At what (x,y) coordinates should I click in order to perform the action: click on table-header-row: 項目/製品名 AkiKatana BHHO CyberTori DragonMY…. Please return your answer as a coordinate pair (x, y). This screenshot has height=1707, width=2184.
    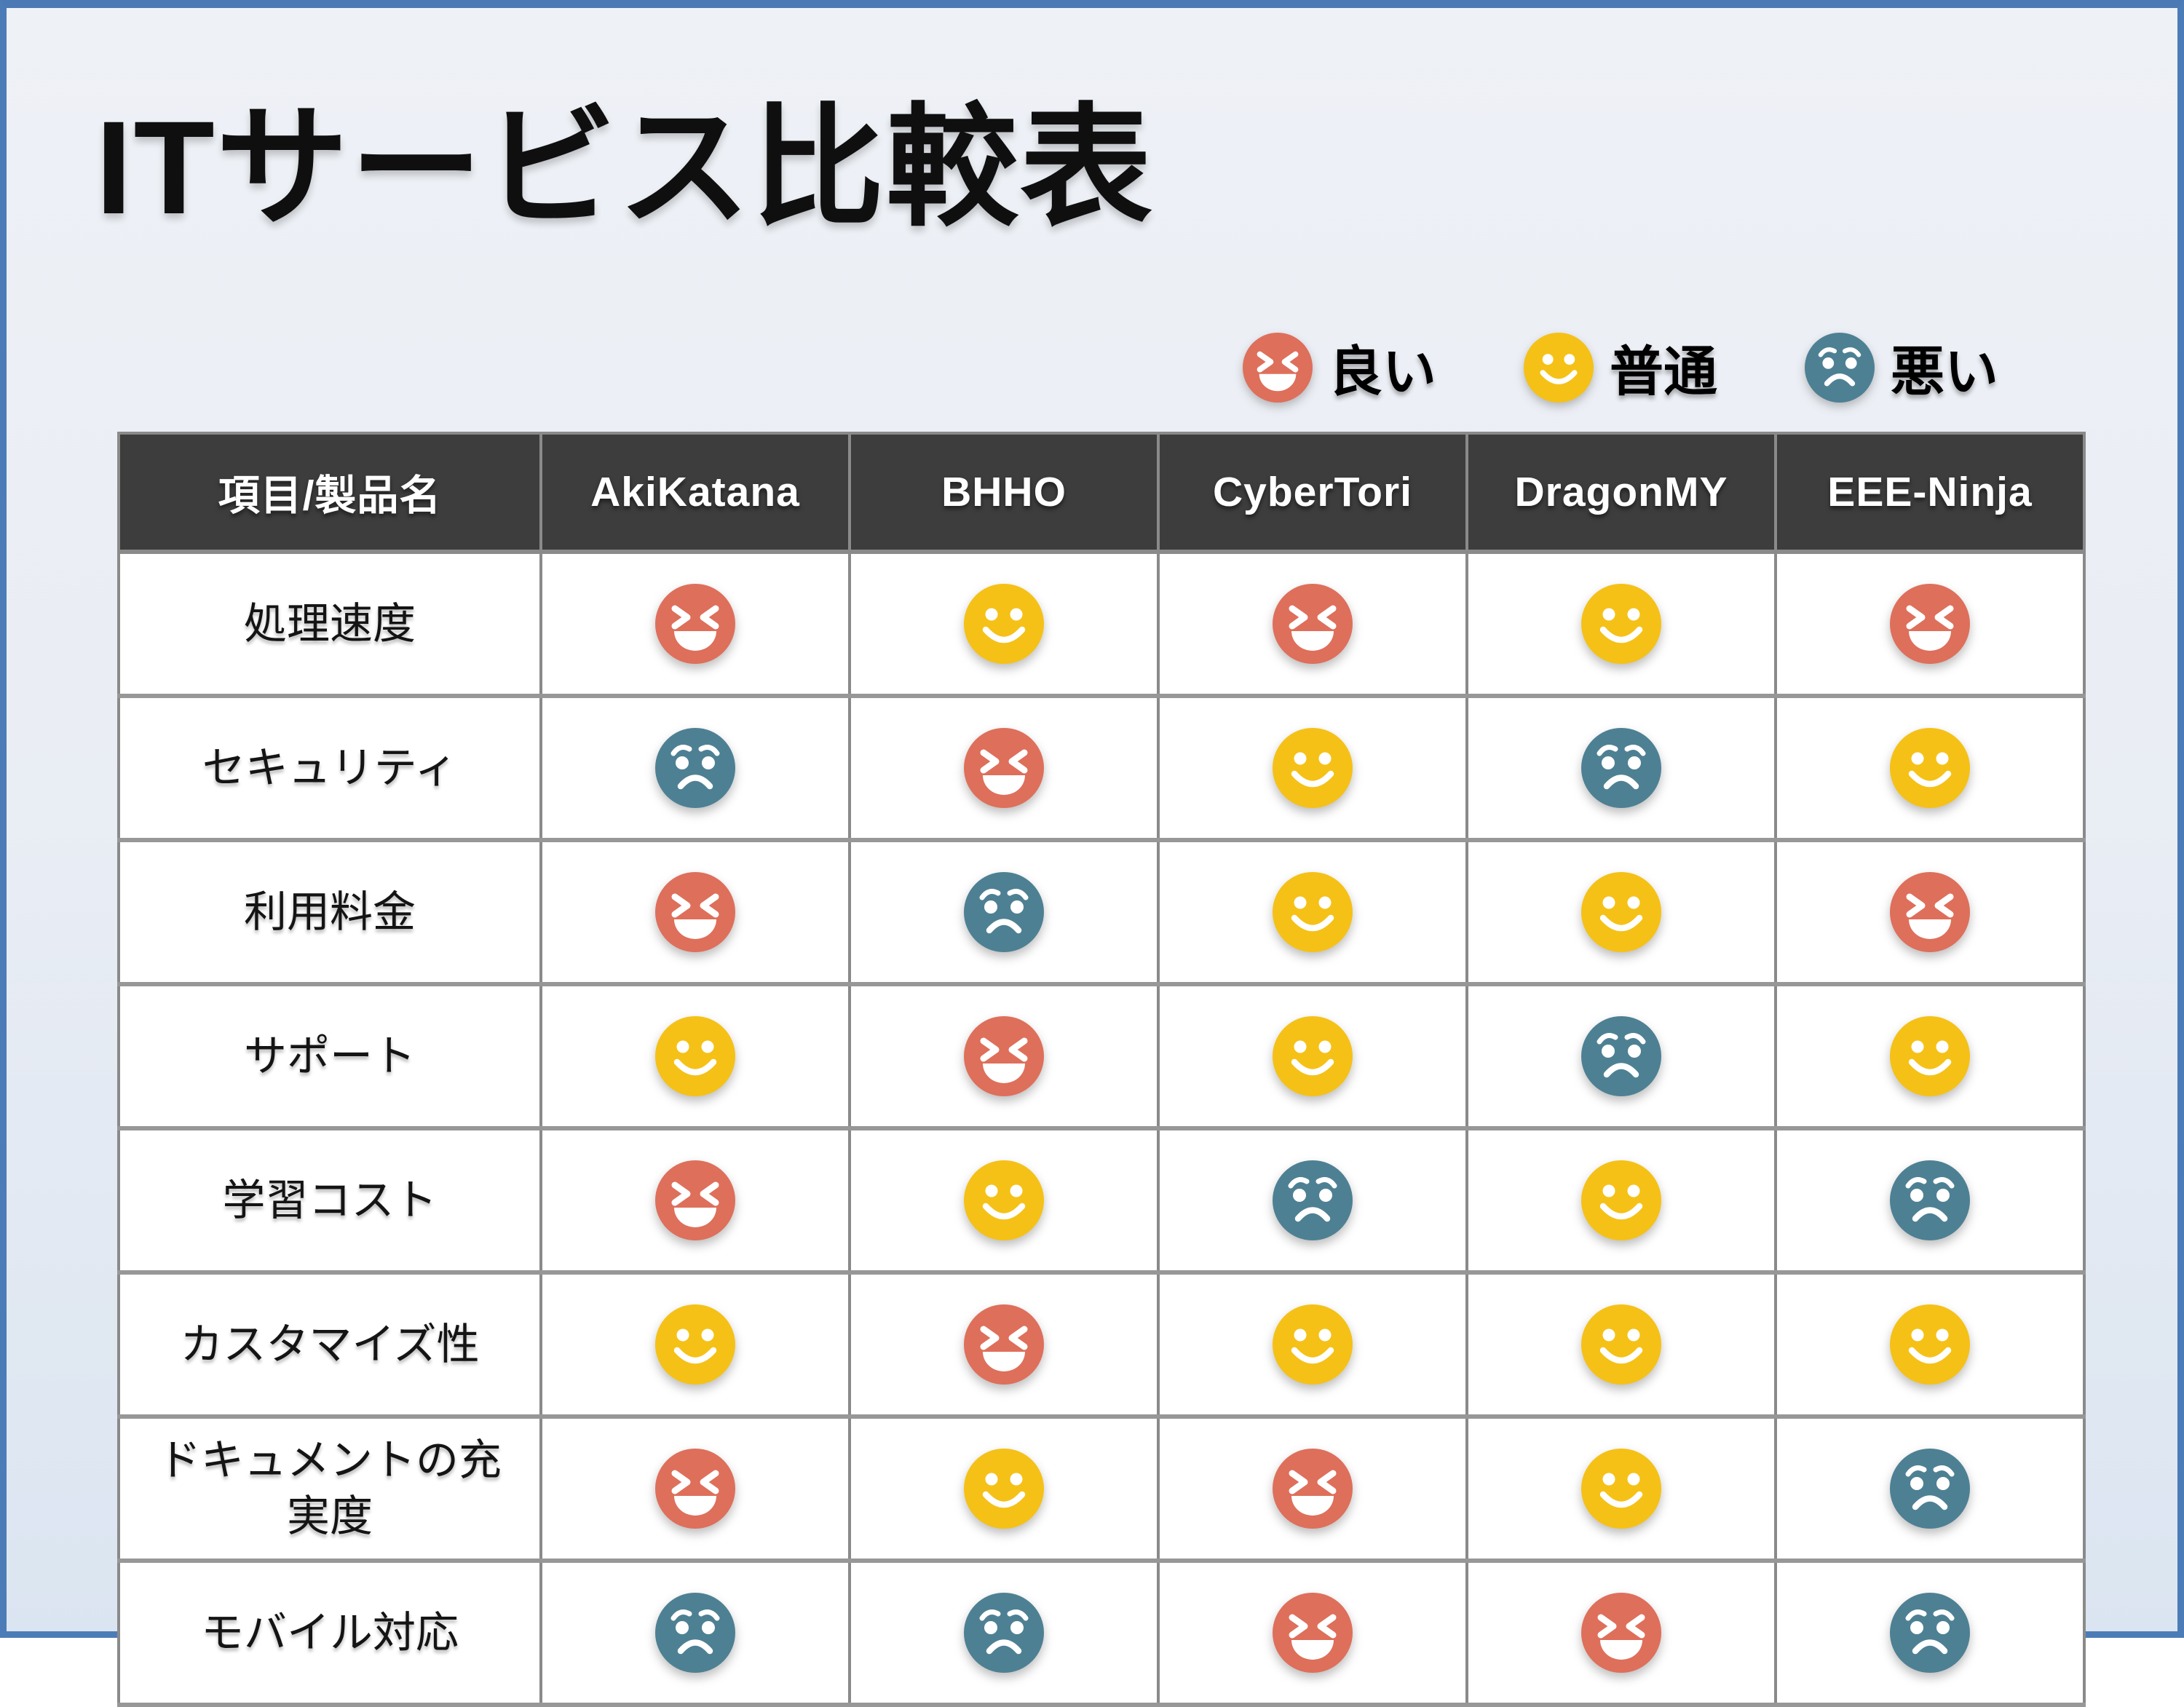
    Looking at the image, I should click on (1101, 493).